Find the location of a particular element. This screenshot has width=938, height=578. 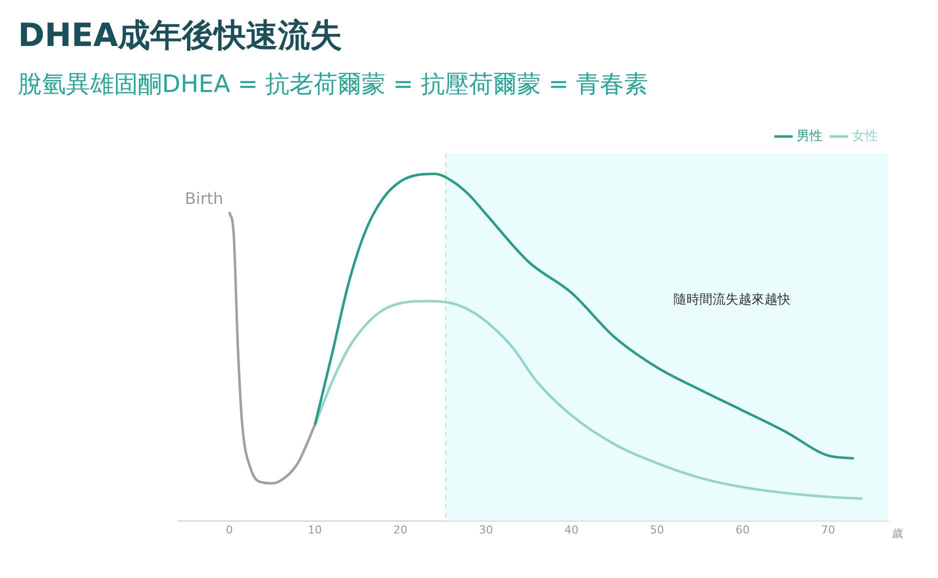

annotation: 隨時間流失越來越快 is located at coordinates (731, 299).